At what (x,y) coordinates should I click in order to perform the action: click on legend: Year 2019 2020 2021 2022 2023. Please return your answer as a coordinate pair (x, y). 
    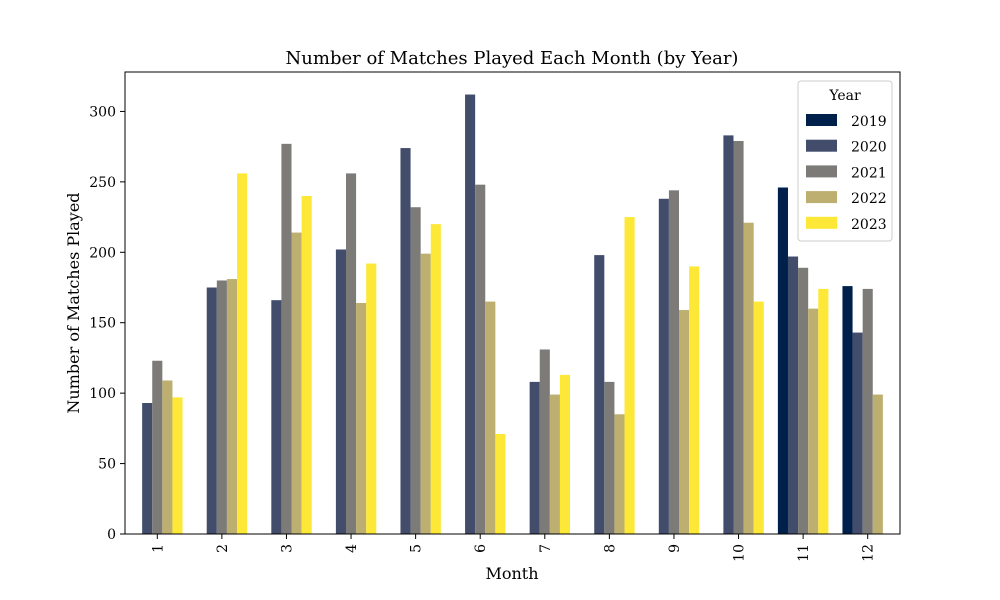
    Looking at the image, I should click on (845, 161).